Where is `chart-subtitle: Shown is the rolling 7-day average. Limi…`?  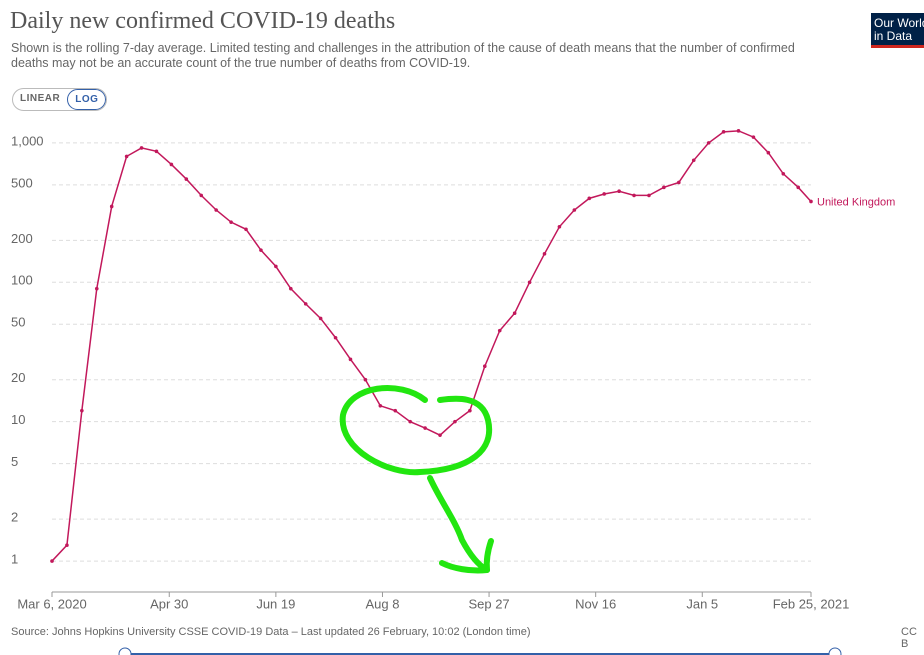
chart-subtitle: Shown is the rolling 7-day average. Limi… is located at coordinates (403, 55).